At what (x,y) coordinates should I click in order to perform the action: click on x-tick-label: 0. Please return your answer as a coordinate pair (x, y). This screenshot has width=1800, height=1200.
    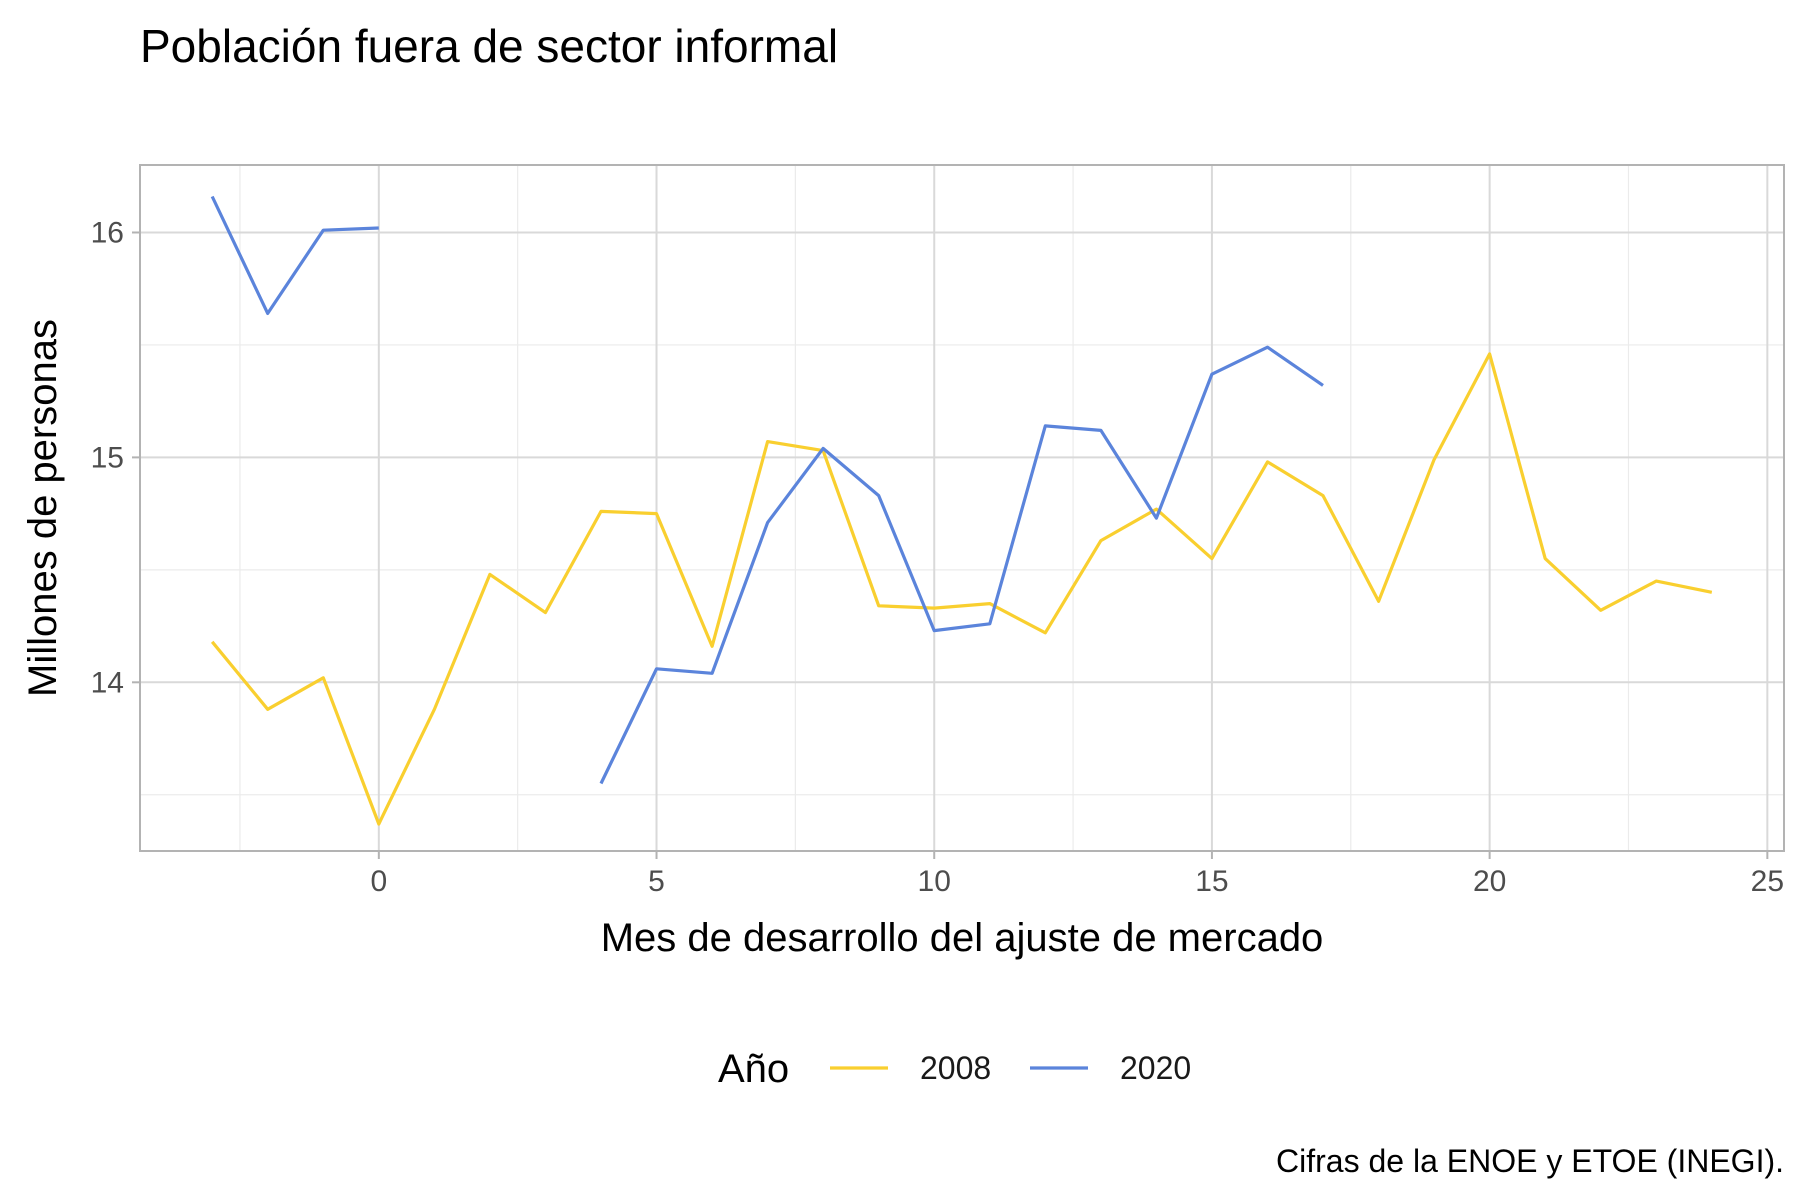
    Looking at the image, I should click on (378, 881).